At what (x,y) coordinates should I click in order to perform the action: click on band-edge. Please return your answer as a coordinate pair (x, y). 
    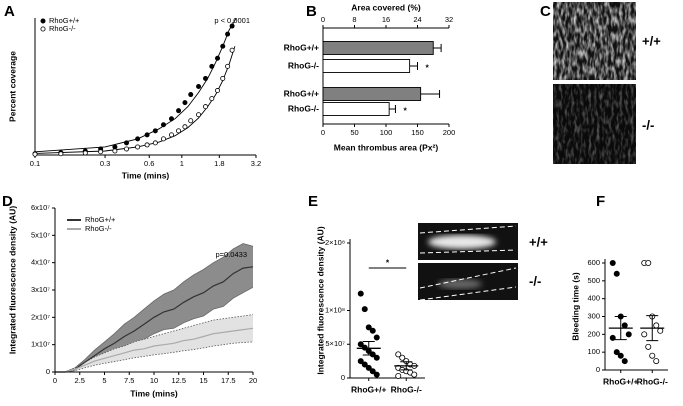
    Looking at the image, I should click on (154, 343).